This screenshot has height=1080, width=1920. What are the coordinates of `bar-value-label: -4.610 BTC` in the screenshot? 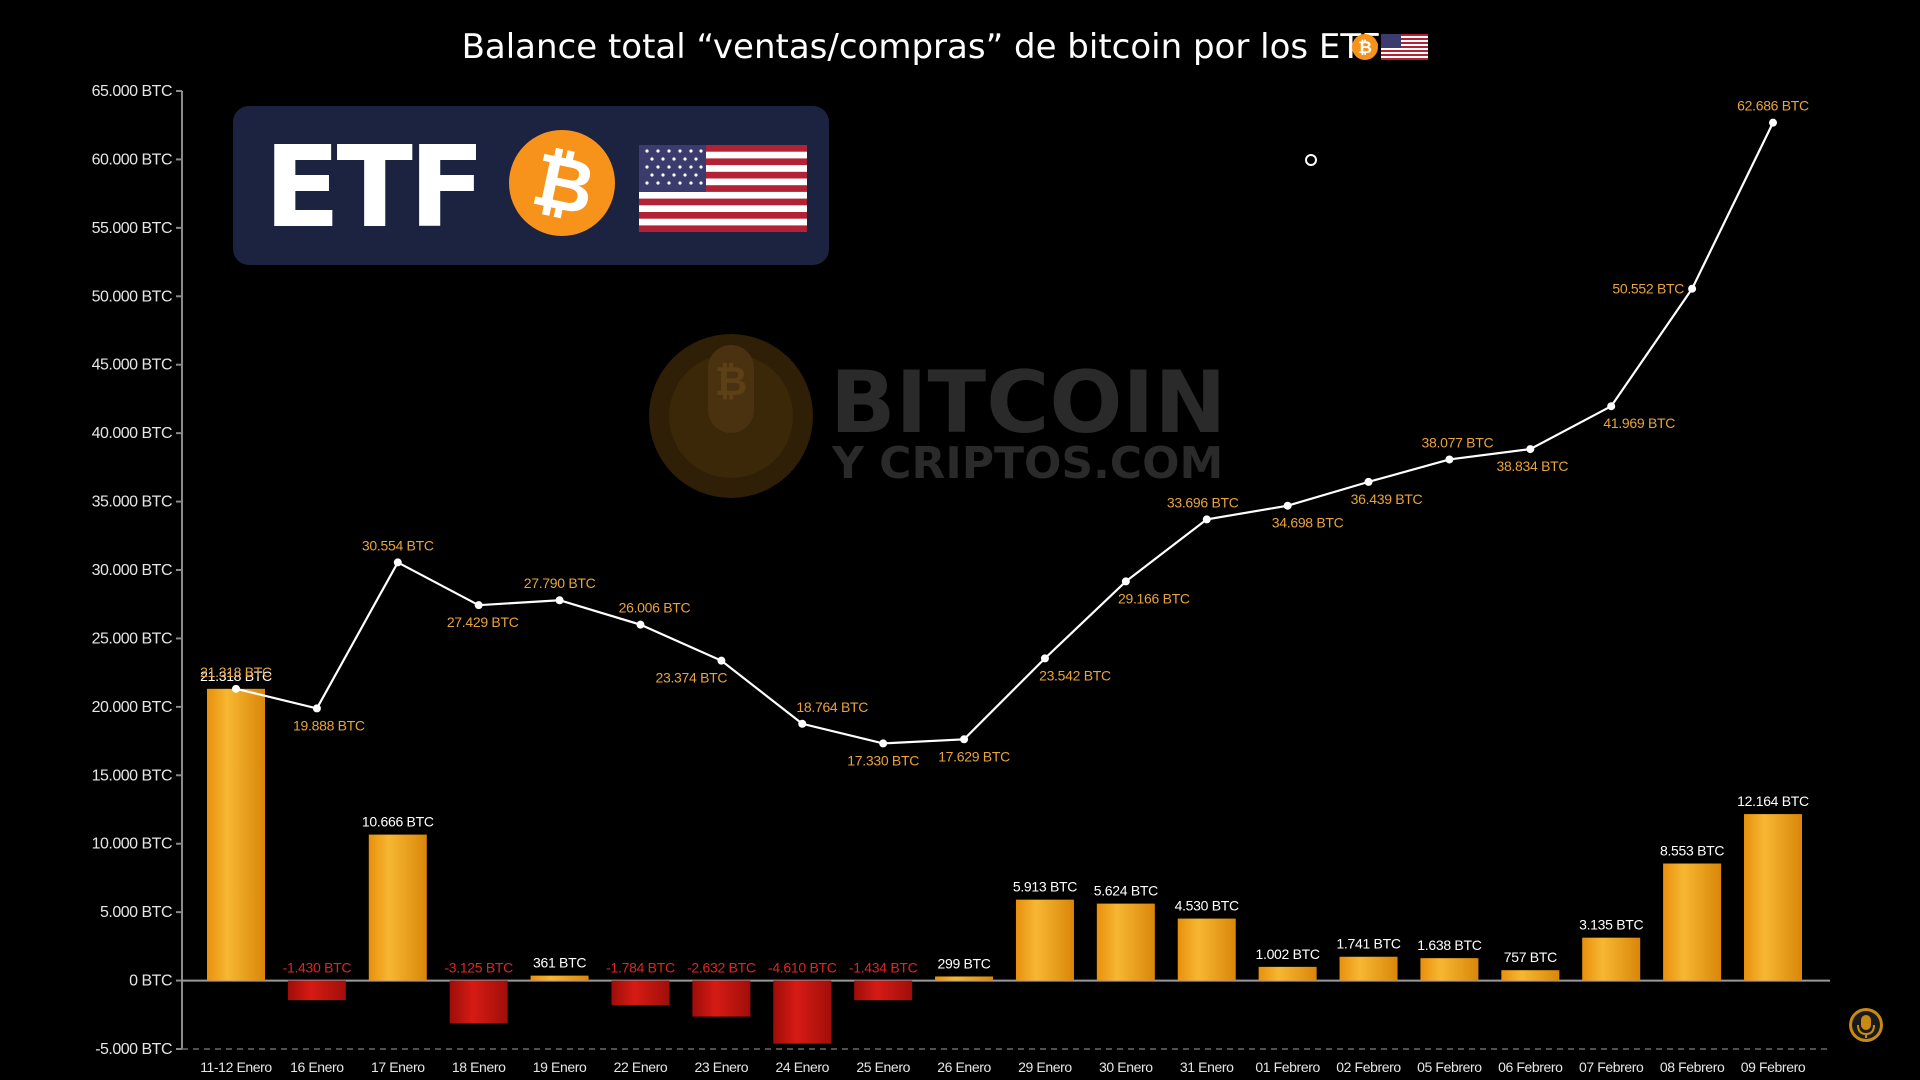 It's located at (802, 968).